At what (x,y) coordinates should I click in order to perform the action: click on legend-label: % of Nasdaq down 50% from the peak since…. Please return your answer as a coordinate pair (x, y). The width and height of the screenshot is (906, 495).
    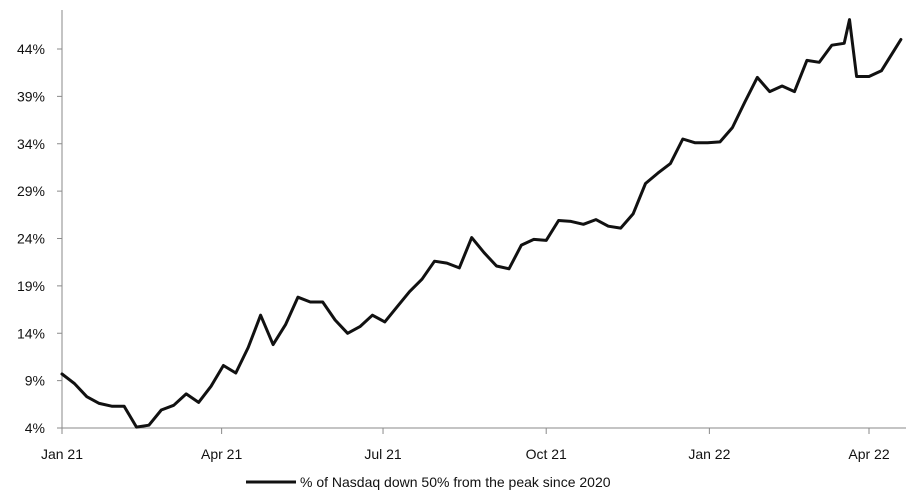
    Looking at the image, I should click on (455, 482).